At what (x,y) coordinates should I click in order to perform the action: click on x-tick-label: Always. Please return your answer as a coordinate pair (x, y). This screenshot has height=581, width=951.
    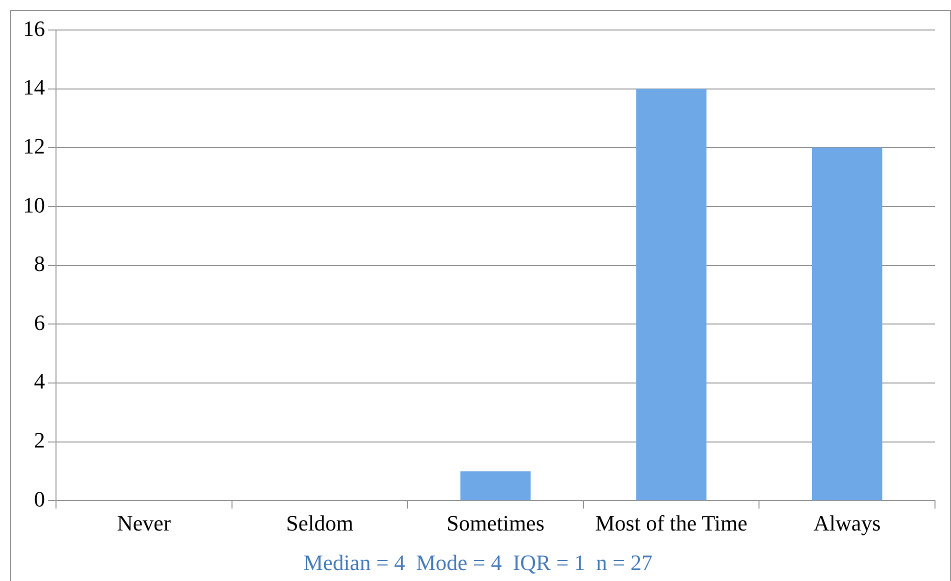
    Looking at the image, I should click on (847, 523).